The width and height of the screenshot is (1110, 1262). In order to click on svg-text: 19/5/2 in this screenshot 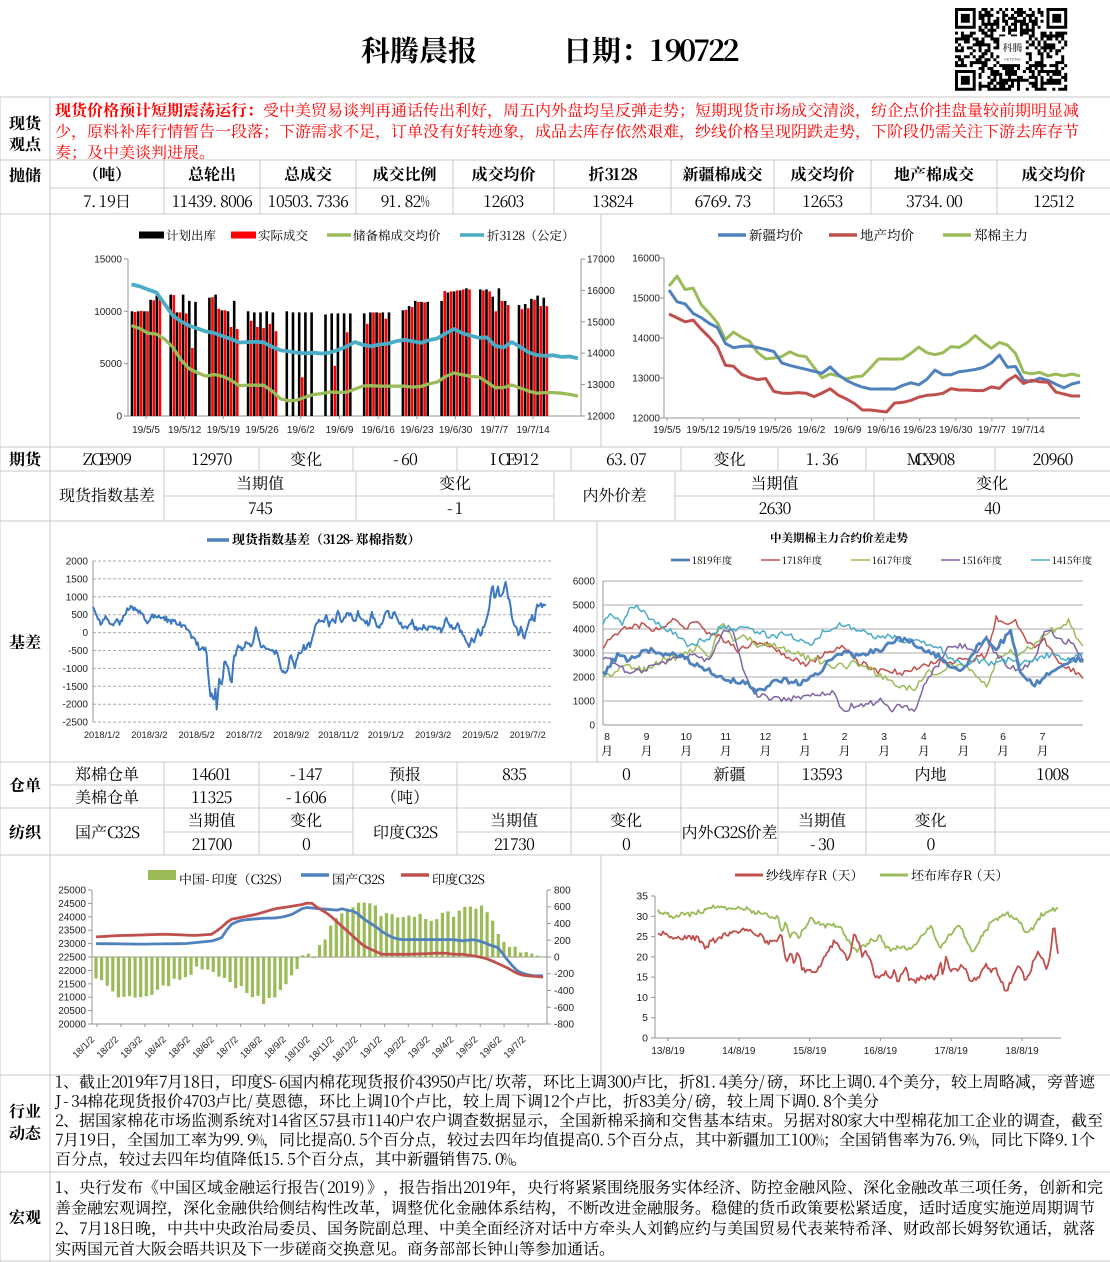, I will do `click(467, 1047)`.